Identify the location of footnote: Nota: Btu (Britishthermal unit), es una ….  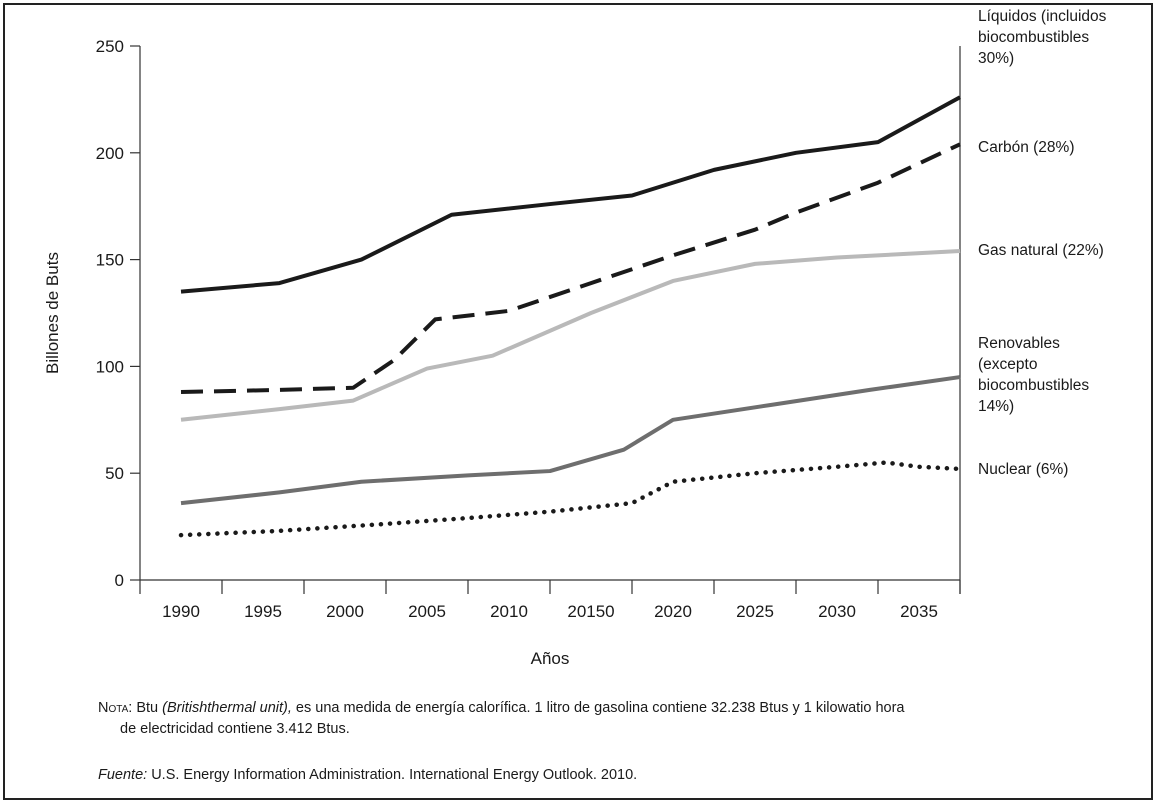
(618, 719).